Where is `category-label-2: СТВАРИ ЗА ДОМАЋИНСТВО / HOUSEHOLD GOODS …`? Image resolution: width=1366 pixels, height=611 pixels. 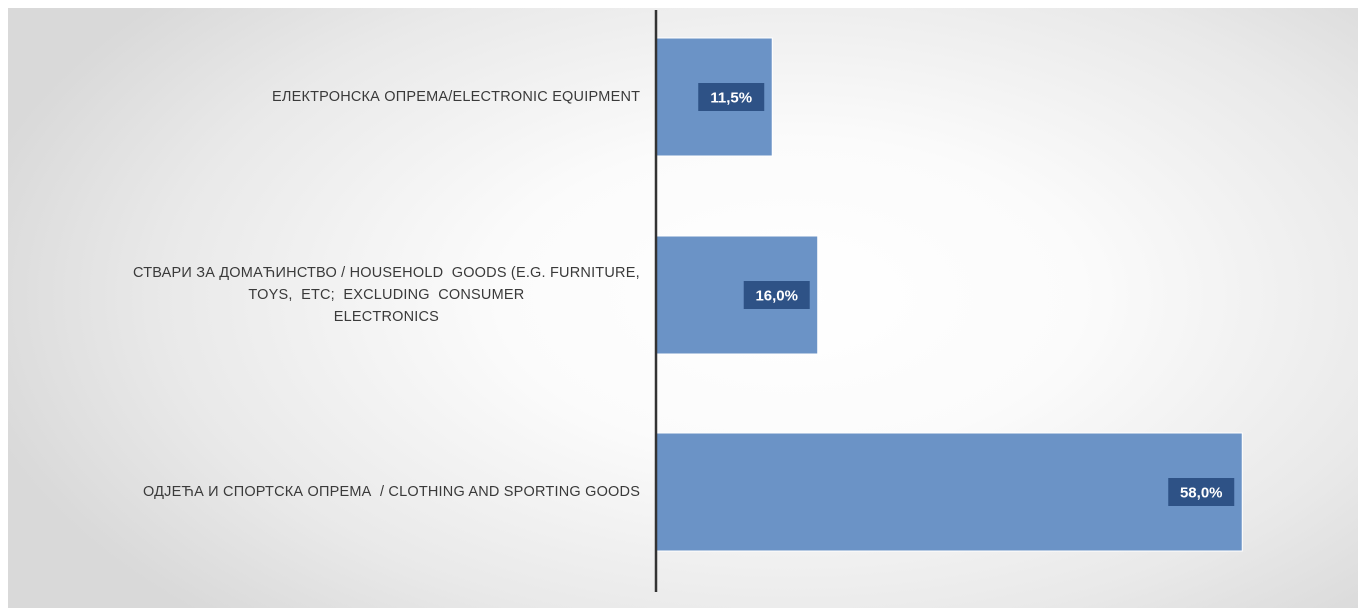 category-label-2: СТВАРИ ЗА ДОМАЋИНСТВО / HOUSEHOLD GOODS … is located at coordinates (386, 295).